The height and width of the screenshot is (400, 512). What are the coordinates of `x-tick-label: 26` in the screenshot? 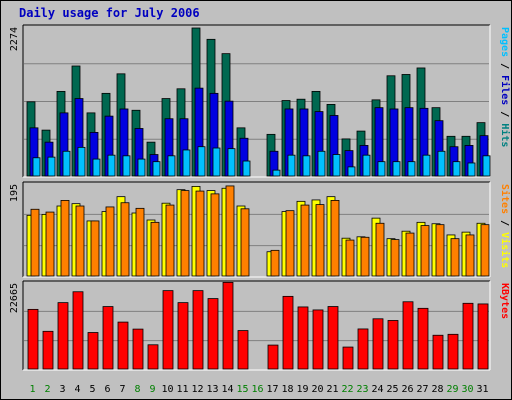 It's located at (407, 389).